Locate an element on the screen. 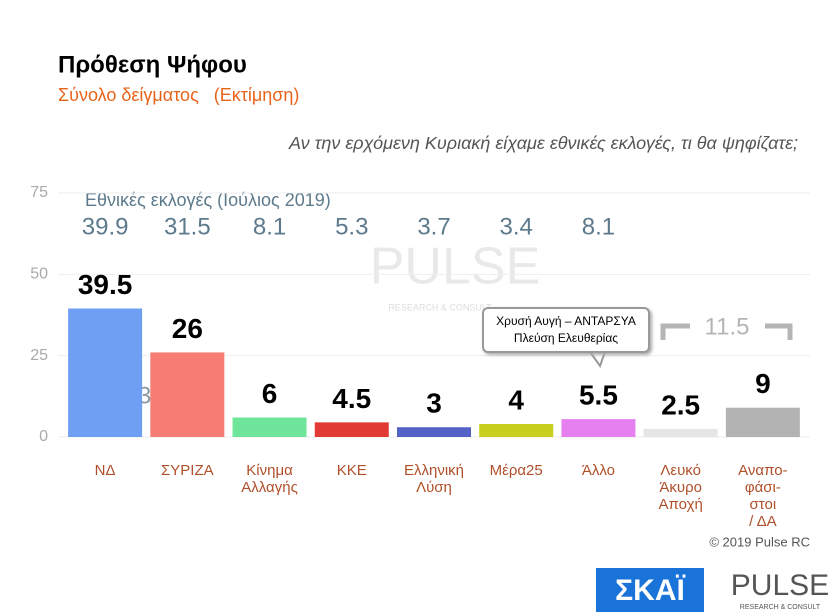 This screenshot has height=615, width=828. value-label: 39.5 is located at coordinates (105, 284).